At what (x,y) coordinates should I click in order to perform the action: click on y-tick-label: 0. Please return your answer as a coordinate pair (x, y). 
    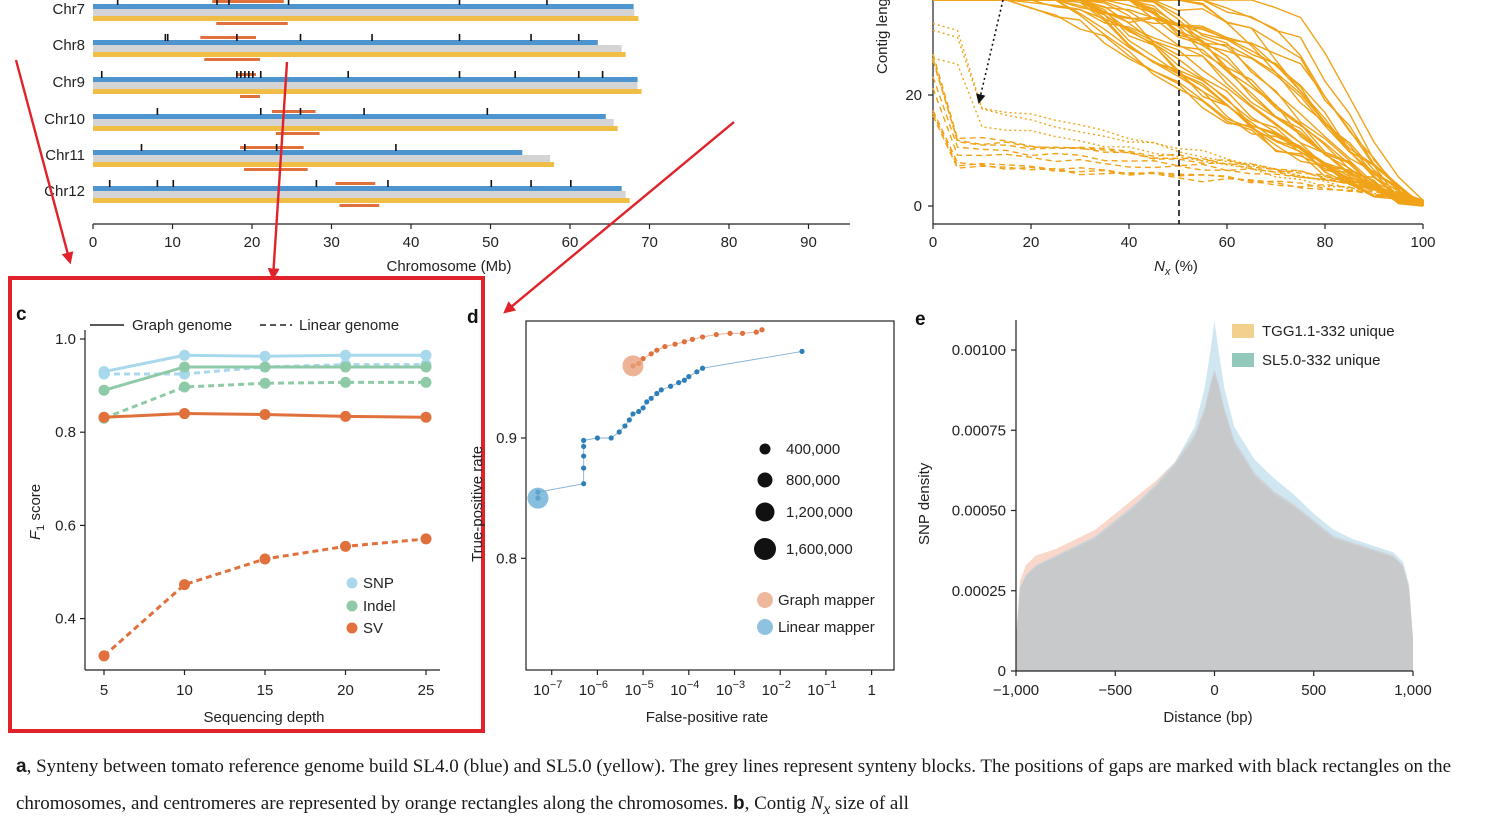
    Looking at the image, I should click on (918, 206).